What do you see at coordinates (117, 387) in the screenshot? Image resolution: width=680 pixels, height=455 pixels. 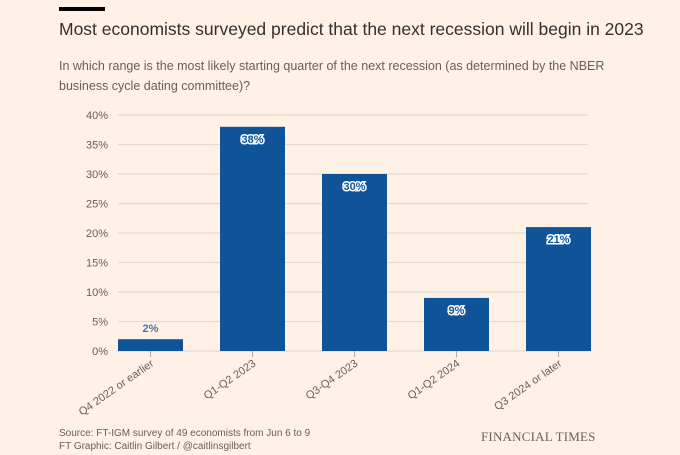 I see `x-tick-label: Q4 2022 or earlier` at bounding box center [117, 387].